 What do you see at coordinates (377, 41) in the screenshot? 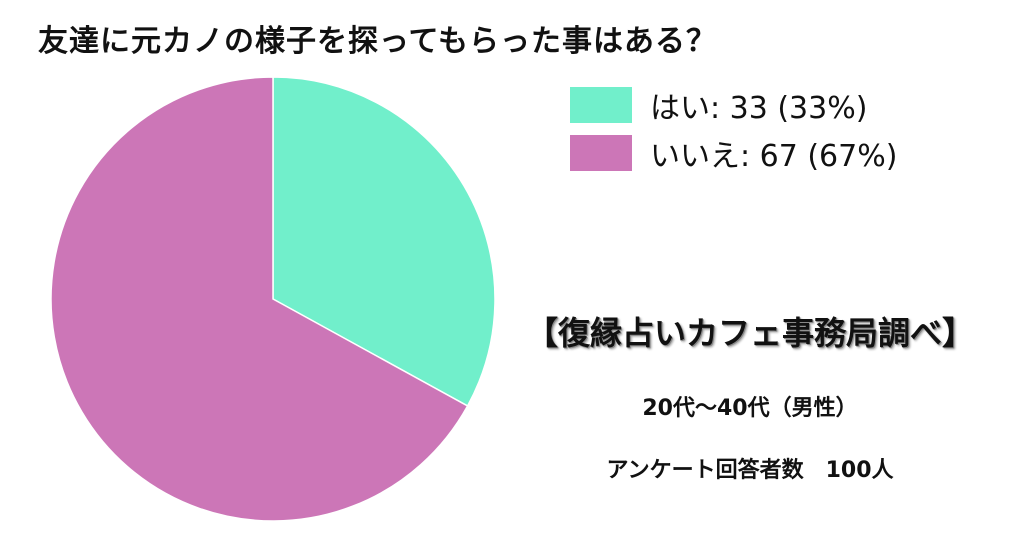
I see `chart-title: 友達に元カノの様子を探ってもらった事はある？` at bounding box center [377, 41].